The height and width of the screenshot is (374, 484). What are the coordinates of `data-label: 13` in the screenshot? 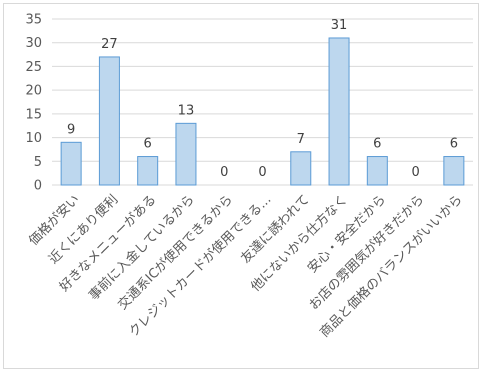 It's located at (186, 110).